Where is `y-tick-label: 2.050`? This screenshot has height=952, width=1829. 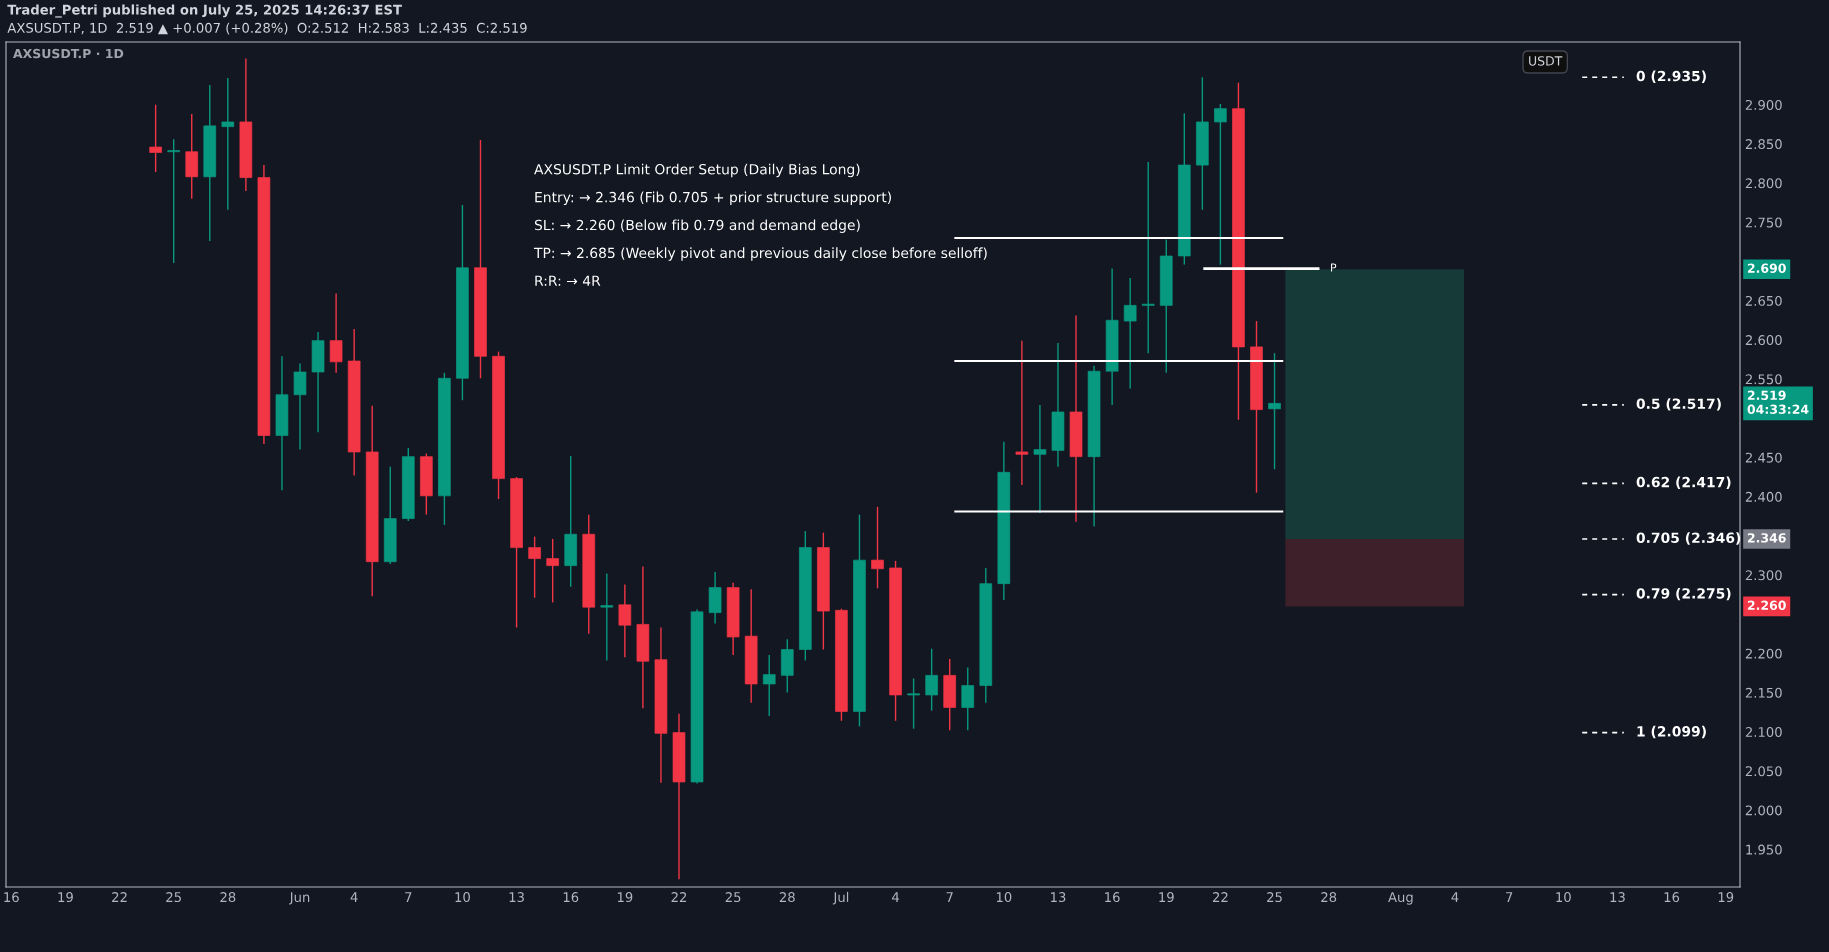
y-tick-label: 2.050 is located at coordinates (1763, 771).